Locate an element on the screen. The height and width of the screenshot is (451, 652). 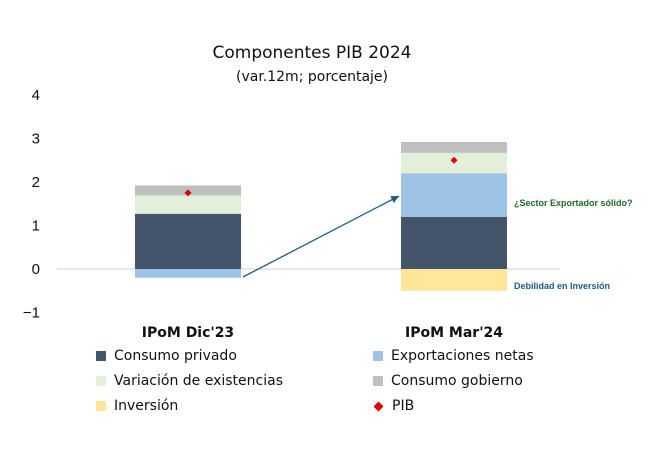
y-tick-label: 1 is located at coordinates (36, 226).